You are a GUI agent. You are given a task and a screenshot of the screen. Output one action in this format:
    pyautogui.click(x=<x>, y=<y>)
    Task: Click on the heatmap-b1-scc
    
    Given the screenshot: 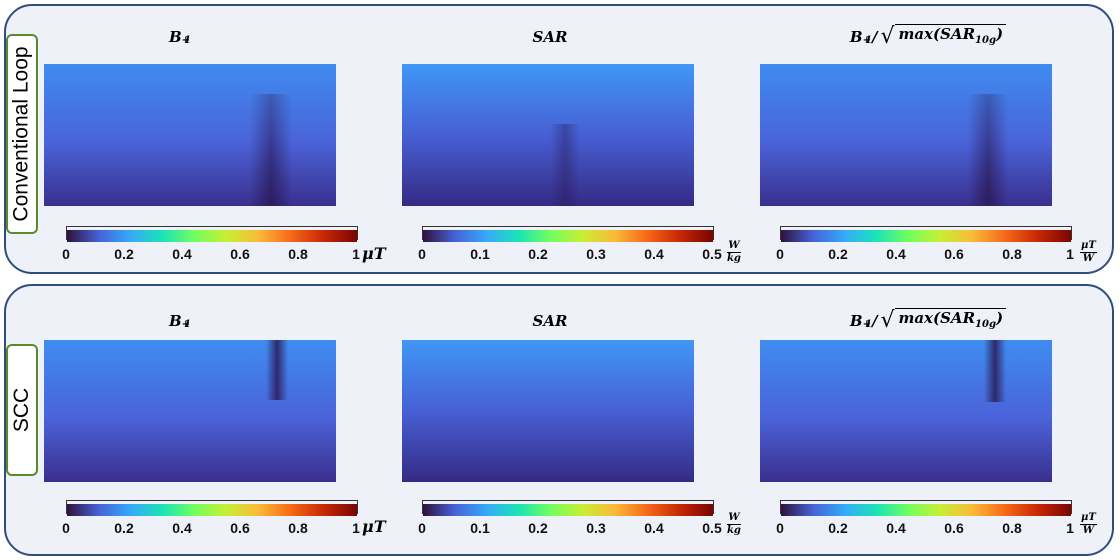 What is the action you would take?
    pyautogui.click(x=190, y=411)
    